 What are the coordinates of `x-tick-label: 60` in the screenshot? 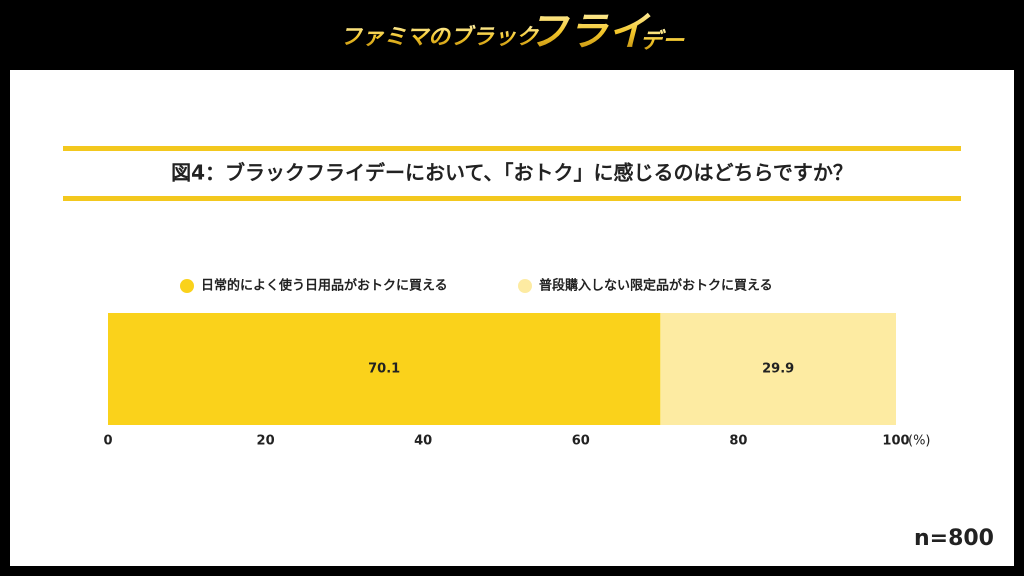 It's located at (581, 441).